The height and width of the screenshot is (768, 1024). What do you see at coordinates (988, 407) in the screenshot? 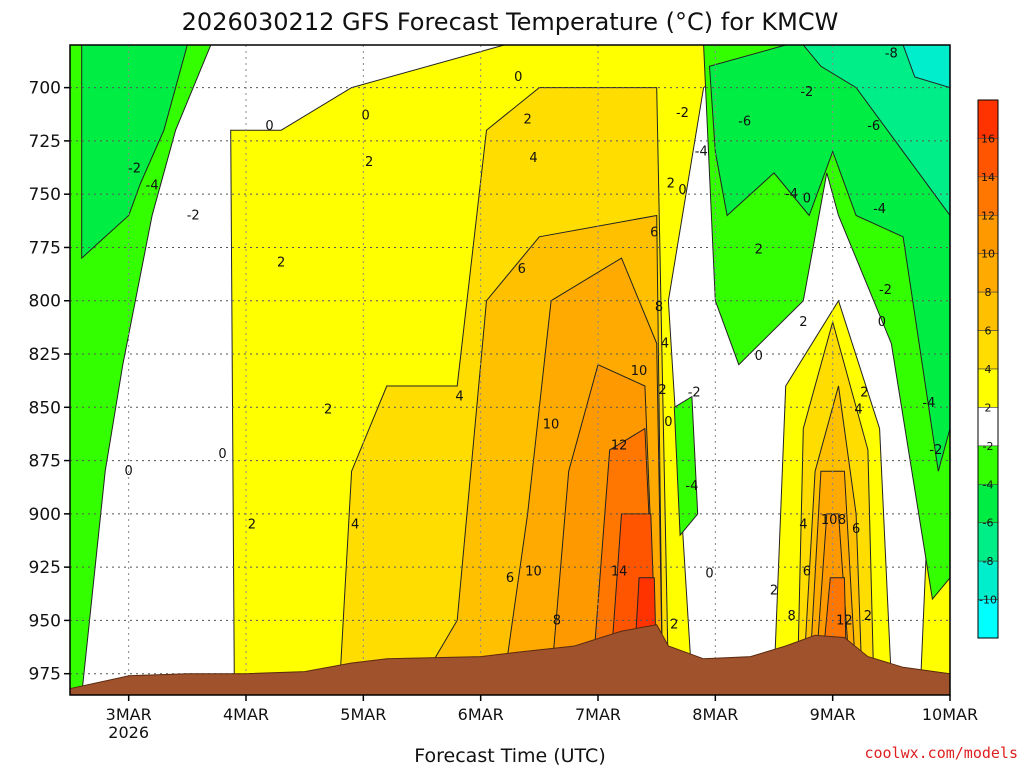
I see `colorbar-tick-label: 2` at bounding box center [988, 407].